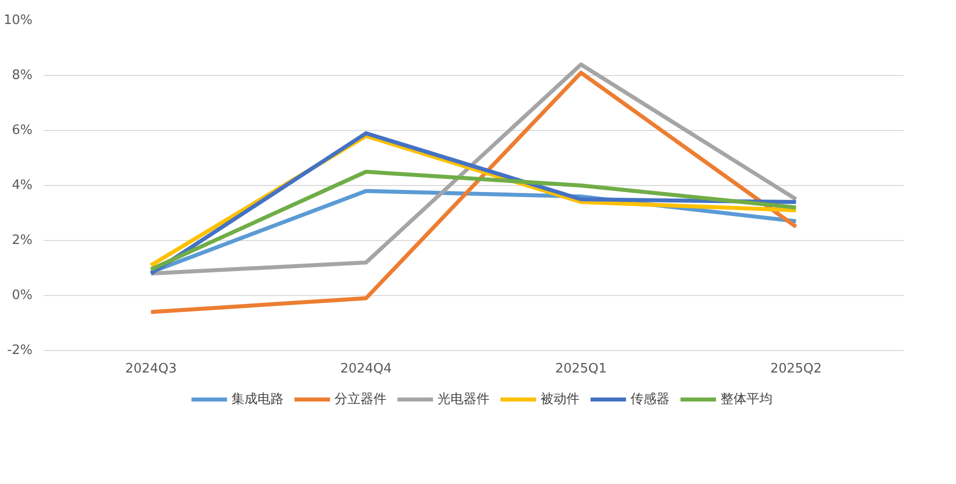 The height and width of the screenshot is (484, 956). What do you see at coordinates (464, 399) in the screenshot?
I see `legend-label: 光电器件` at bounding box center [464, 399].